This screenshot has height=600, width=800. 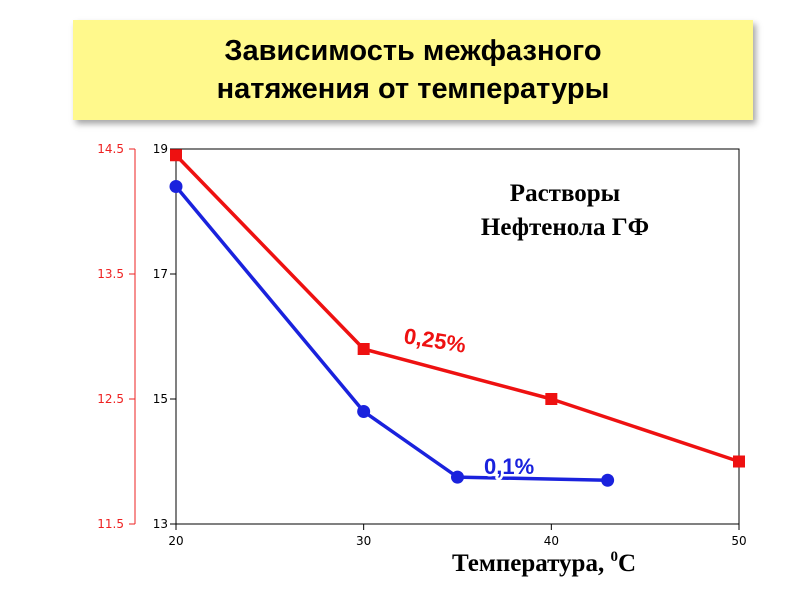 I want to click on x-axis-label: Температура, 0С, so click(x=544, y=563).